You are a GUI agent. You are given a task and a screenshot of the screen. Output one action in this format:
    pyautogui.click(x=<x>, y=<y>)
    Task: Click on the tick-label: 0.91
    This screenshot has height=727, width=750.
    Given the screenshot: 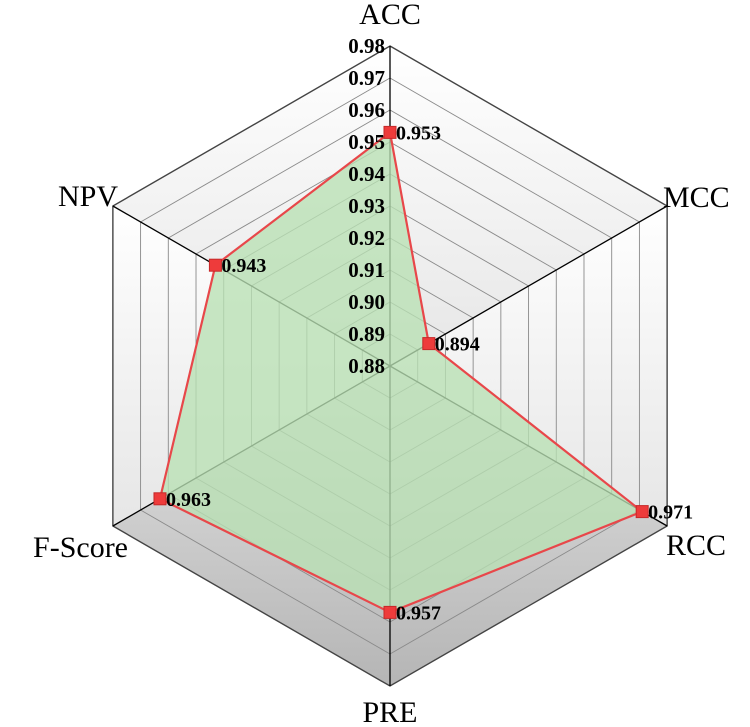 What is the action you would take?
    pyautogui.click(x=366, y=270)
    